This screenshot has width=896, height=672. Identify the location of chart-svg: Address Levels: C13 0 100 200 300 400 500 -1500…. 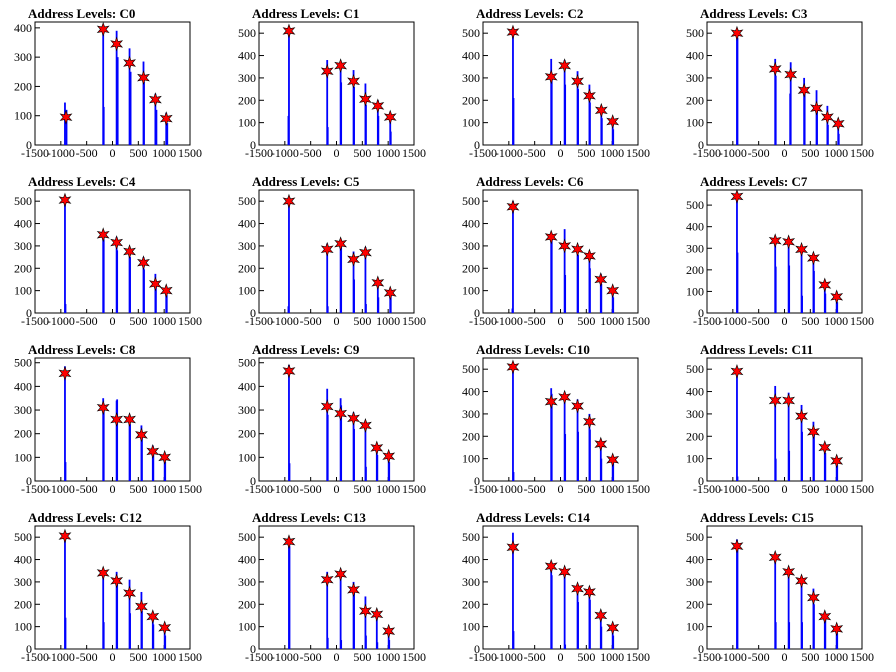
(332, 587).